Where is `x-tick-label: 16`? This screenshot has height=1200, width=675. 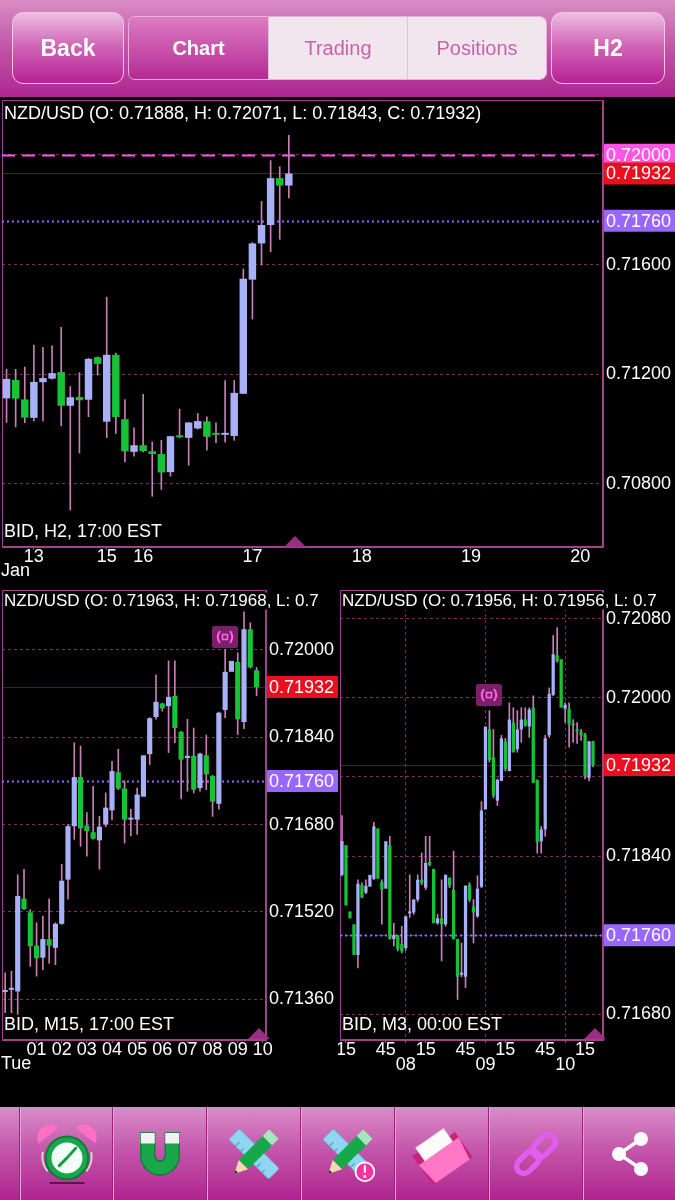 x-tick-label: 16 is located at coordinates (143, 556).